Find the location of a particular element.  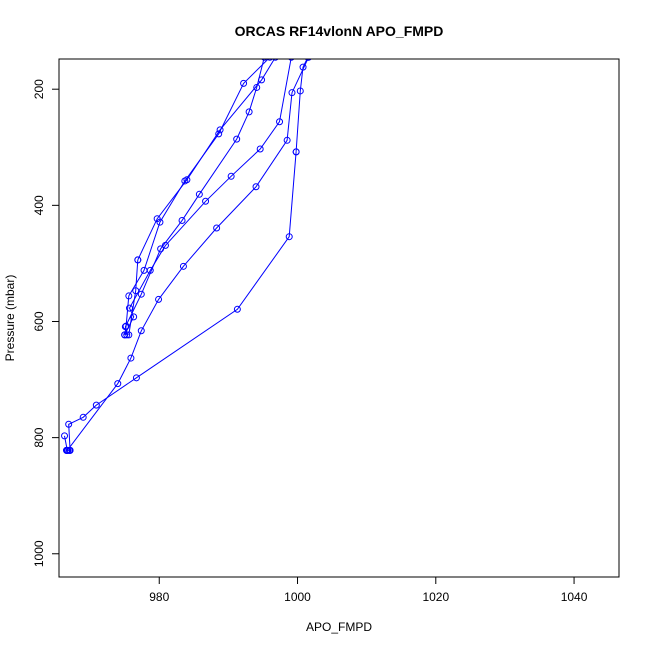

y-tick-label: 400 is located at coordinates (39, 205).